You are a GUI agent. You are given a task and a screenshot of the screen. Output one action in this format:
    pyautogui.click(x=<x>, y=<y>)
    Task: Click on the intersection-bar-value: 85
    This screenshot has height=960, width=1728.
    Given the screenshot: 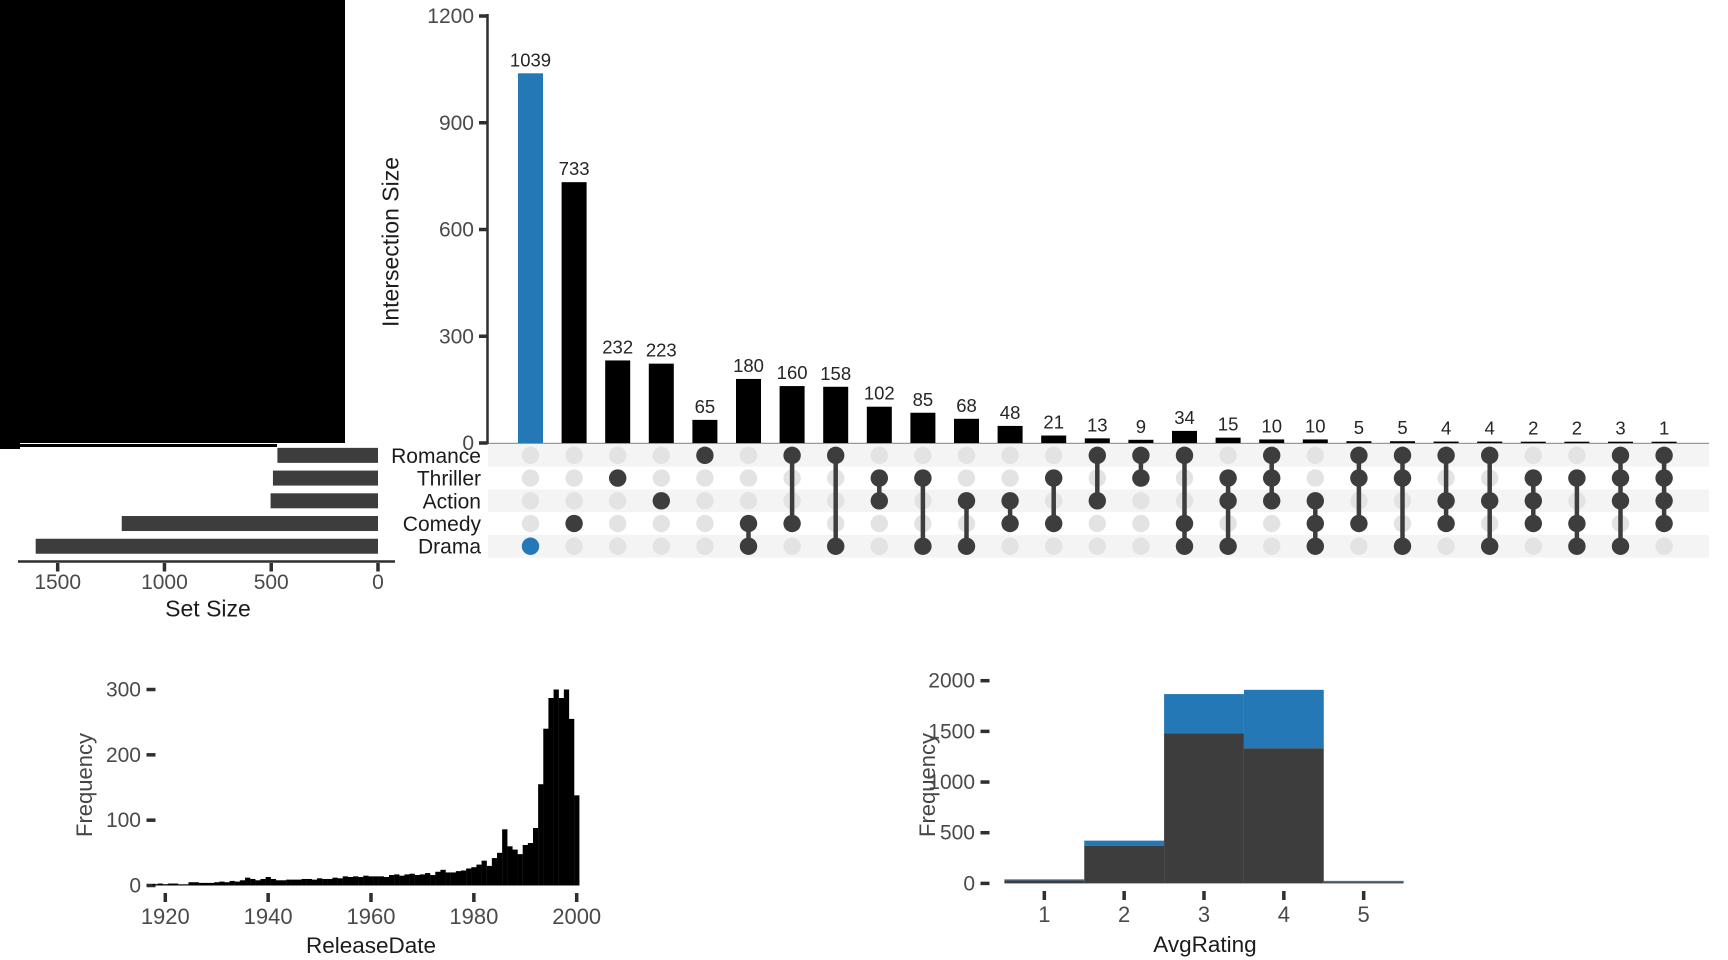 What is the action you would take?
    pyautogui.click(x=923, y=399)
    